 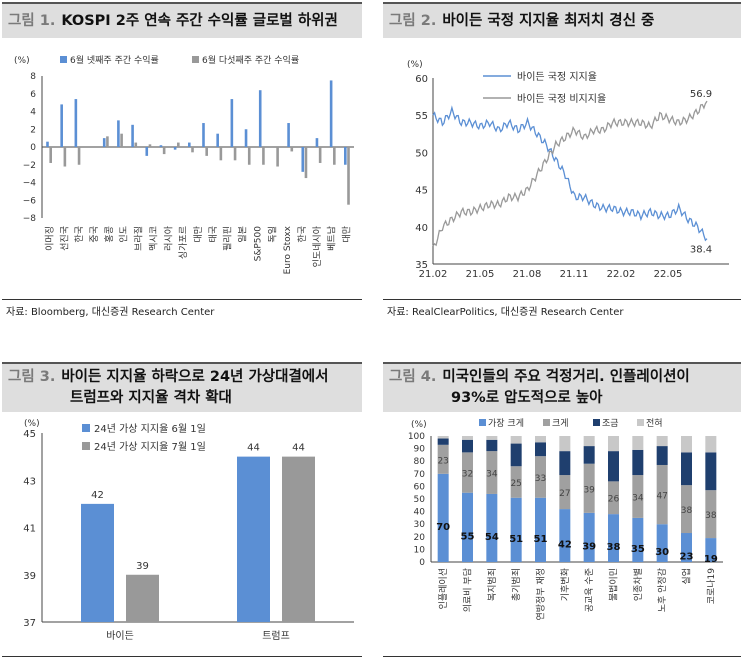 What do you see at coordinates (199, 21) in the screenshot?
I see `panel-title: KOSPI 2주 연속 주간 수익률 글로벌 하위권` at bounding box center [199, 21].